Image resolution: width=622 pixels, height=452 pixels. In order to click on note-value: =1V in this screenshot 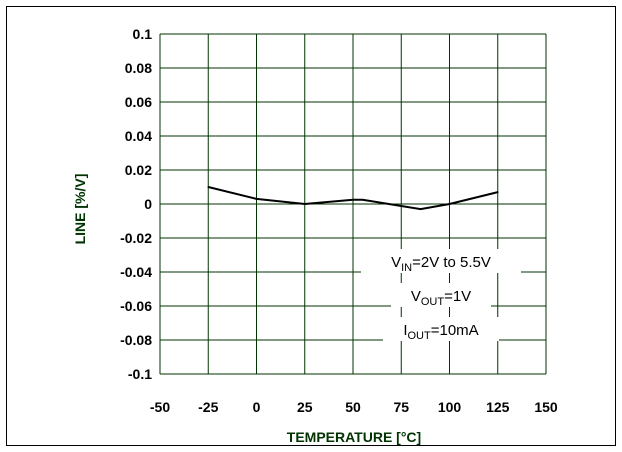, I will do `click(457, 296)`.